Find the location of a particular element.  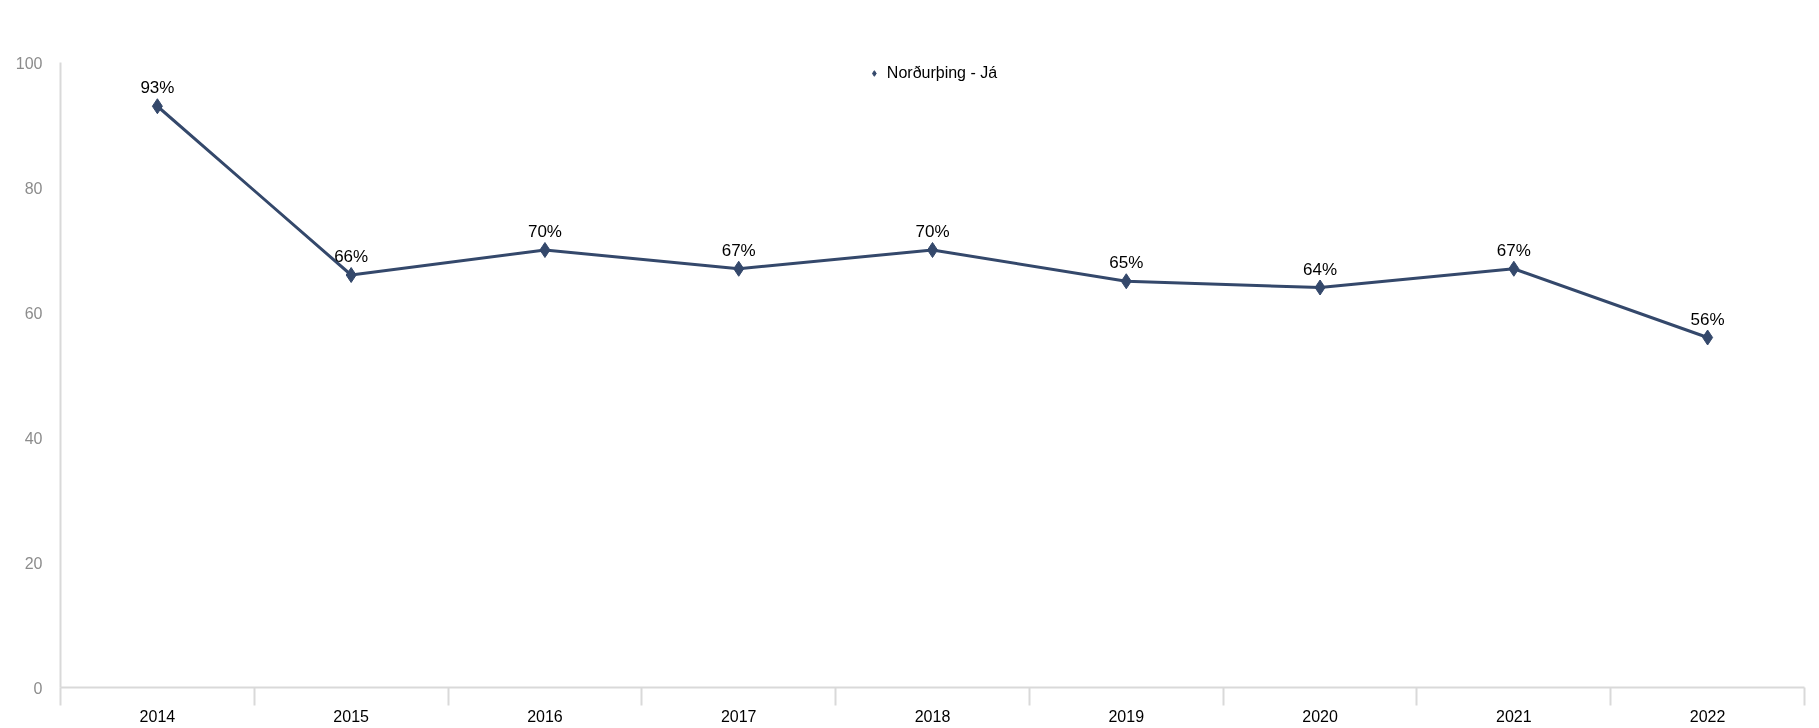

y-tick-label: 40 is located at coordinates (33, 438).